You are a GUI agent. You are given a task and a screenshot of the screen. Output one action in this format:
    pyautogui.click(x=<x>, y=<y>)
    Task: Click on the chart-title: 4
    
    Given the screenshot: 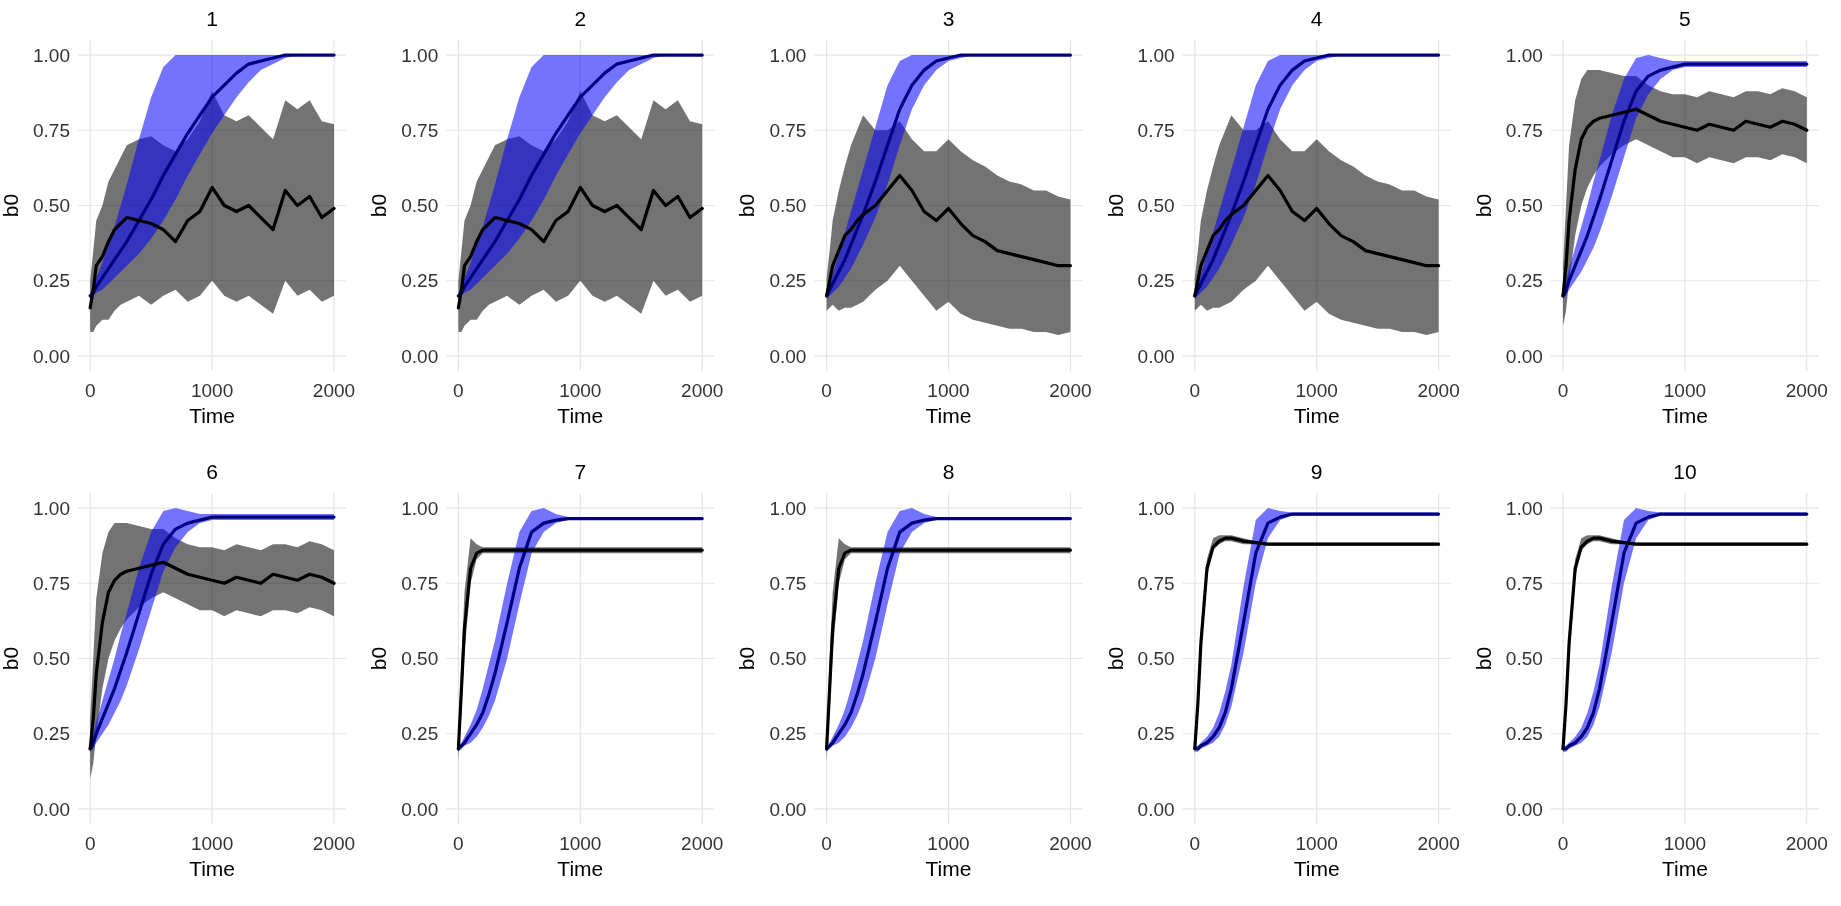 What is the action you would take?
    pyautogui.click(x=1316, y=18)
    